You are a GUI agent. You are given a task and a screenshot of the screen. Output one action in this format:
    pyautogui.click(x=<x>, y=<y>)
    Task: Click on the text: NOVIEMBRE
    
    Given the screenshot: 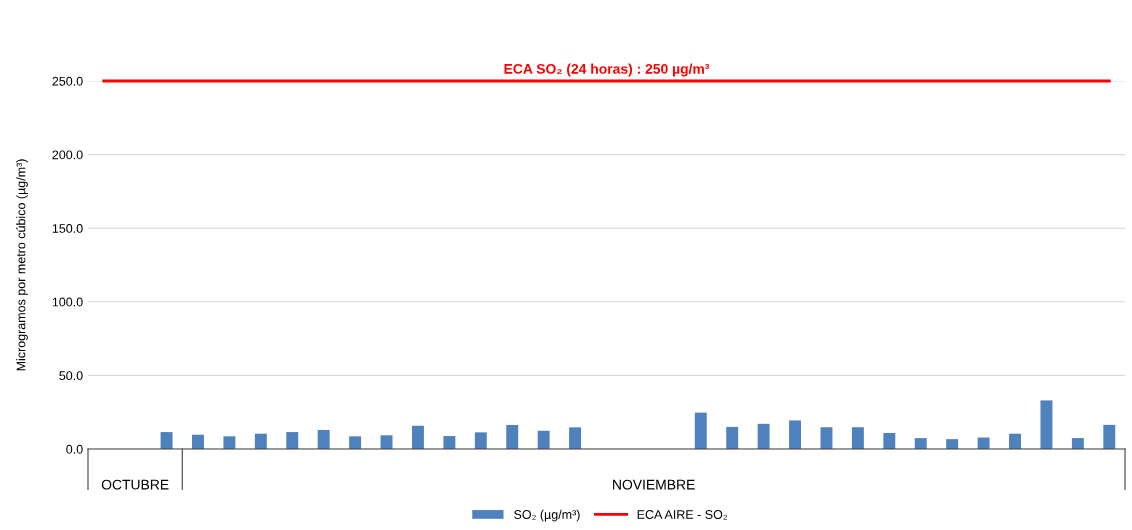 What is the action you would take?
    pyautogui.click(x=654, y=484)
    